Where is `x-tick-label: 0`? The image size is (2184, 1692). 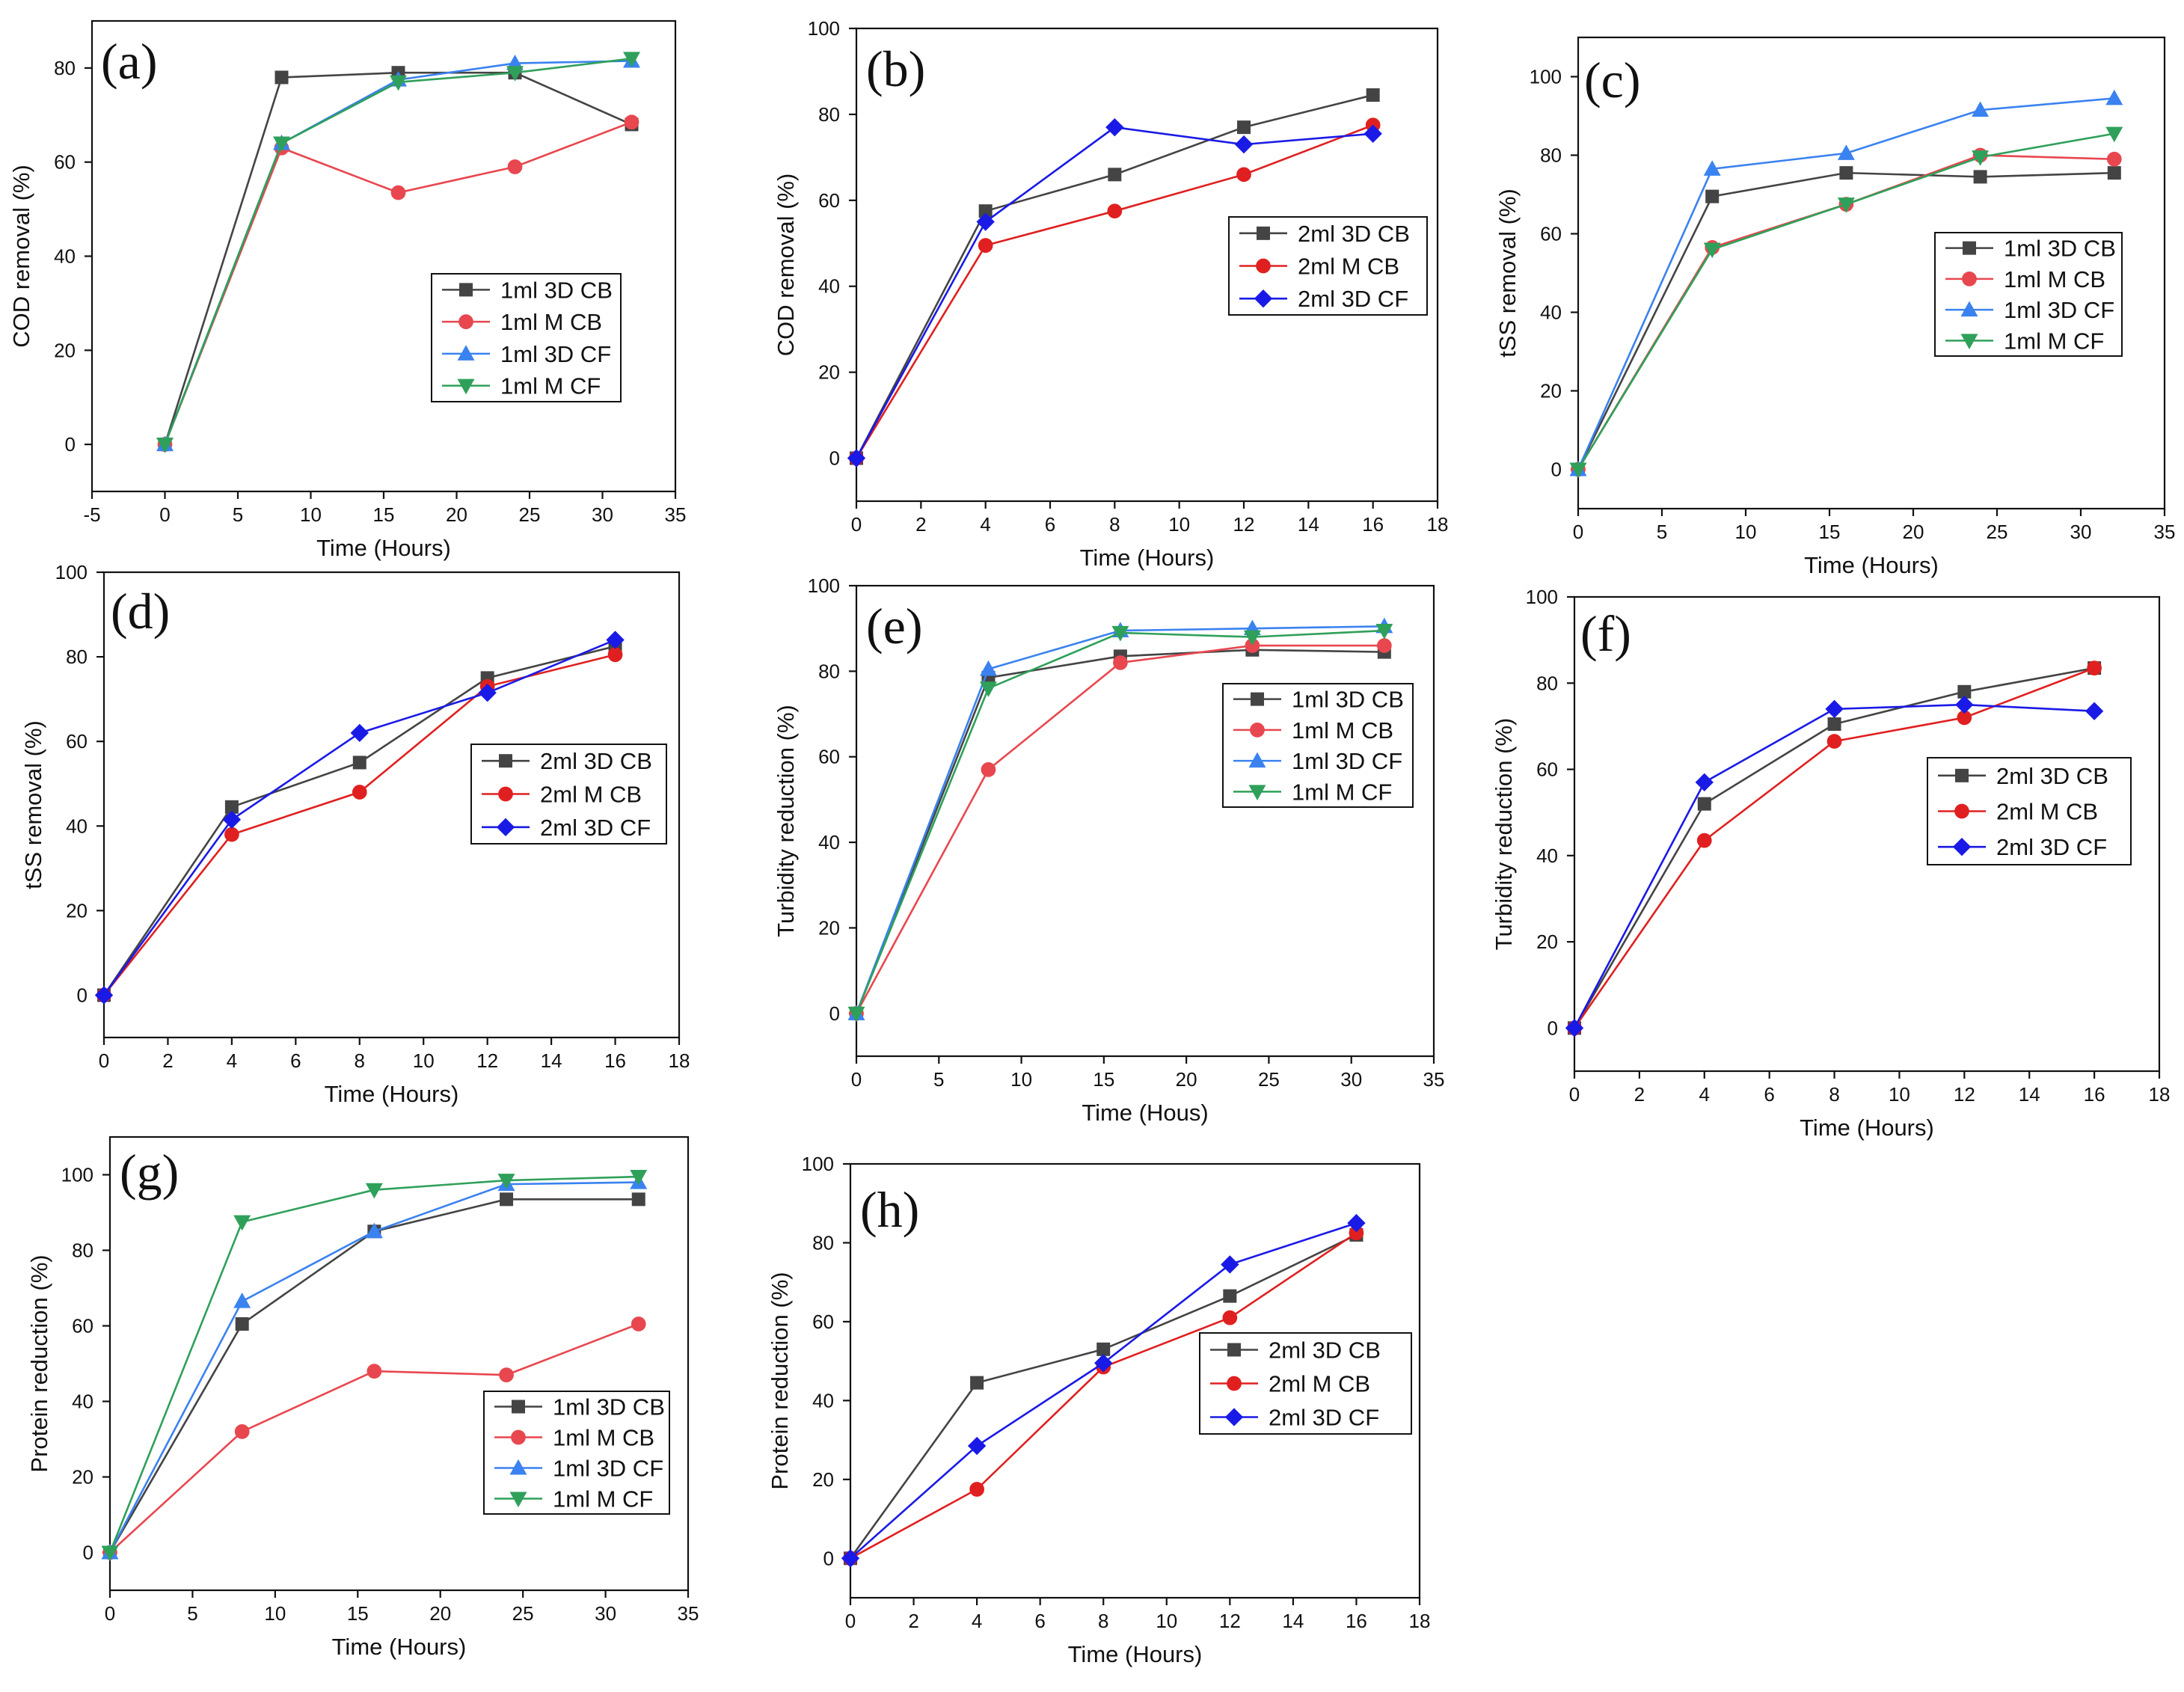
x-tick-label: 0 is located at coordinates (856, 1079).